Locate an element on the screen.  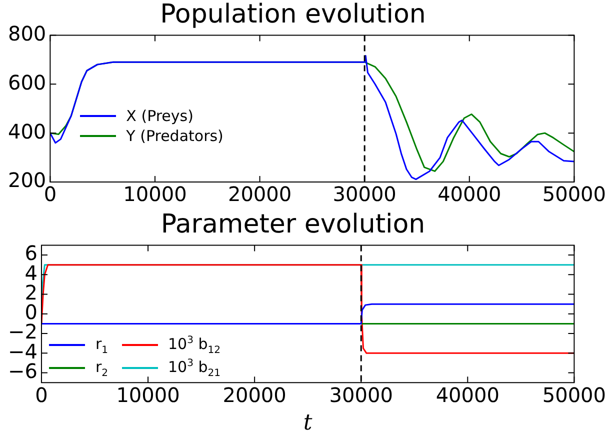
legend-label: r$_{2}$ is located at coordinates (101, 368).